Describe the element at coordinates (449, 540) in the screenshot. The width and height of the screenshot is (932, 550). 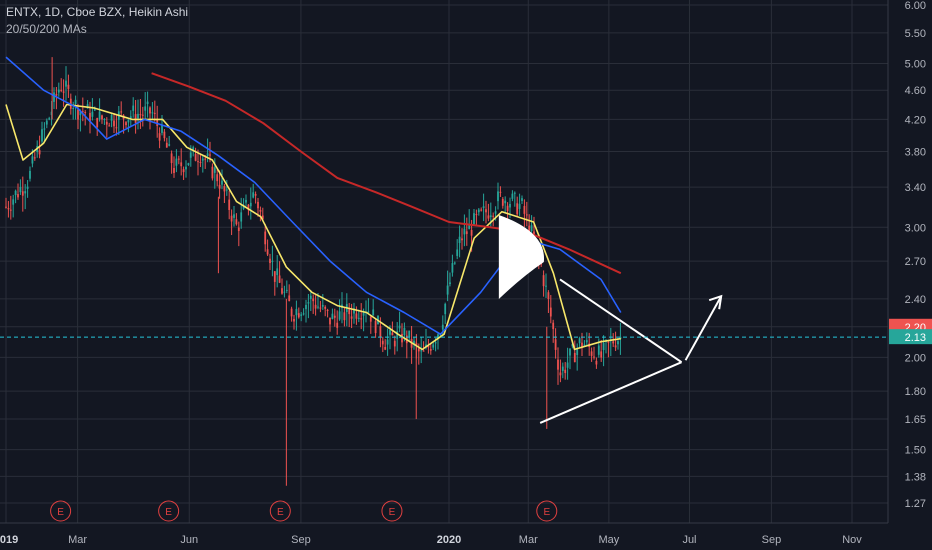
I see `x-tick-label: 2020` at that location.